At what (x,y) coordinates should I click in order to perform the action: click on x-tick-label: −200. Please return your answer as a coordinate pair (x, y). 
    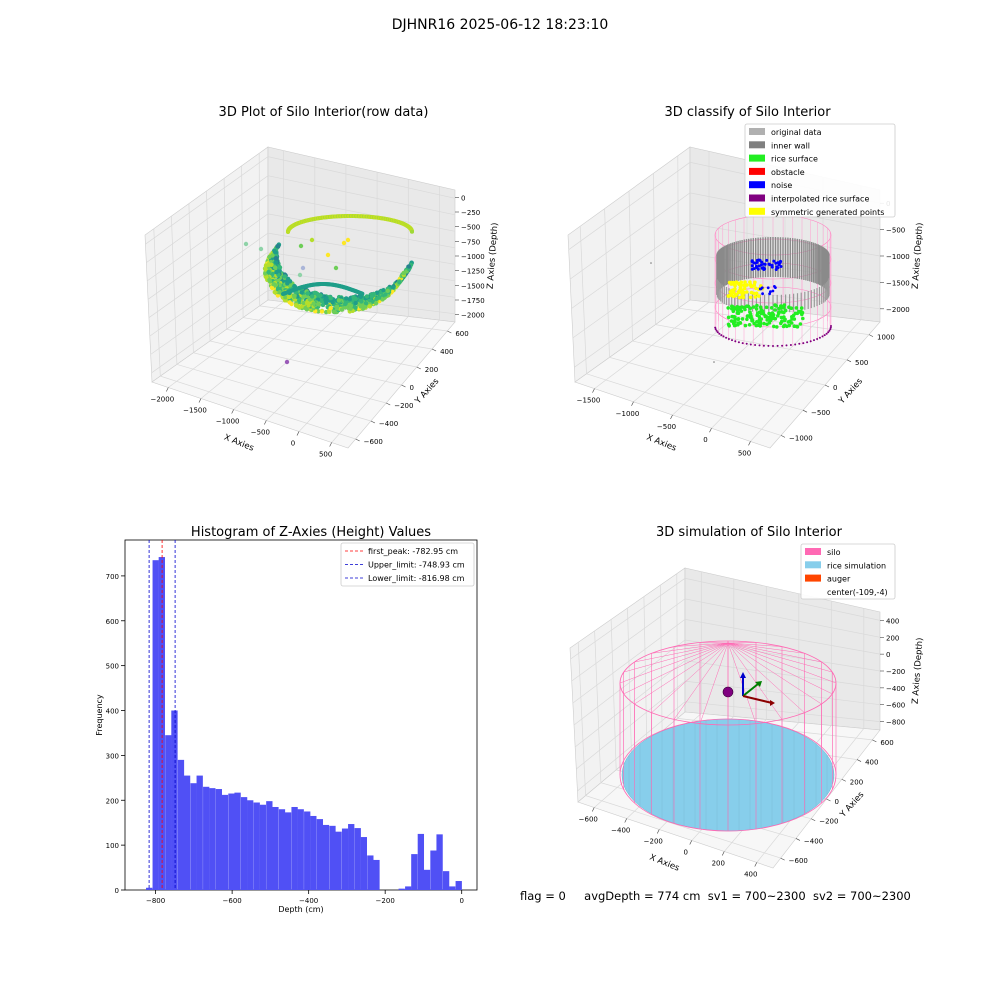
    Looking at the image, I should click on (385, 901).